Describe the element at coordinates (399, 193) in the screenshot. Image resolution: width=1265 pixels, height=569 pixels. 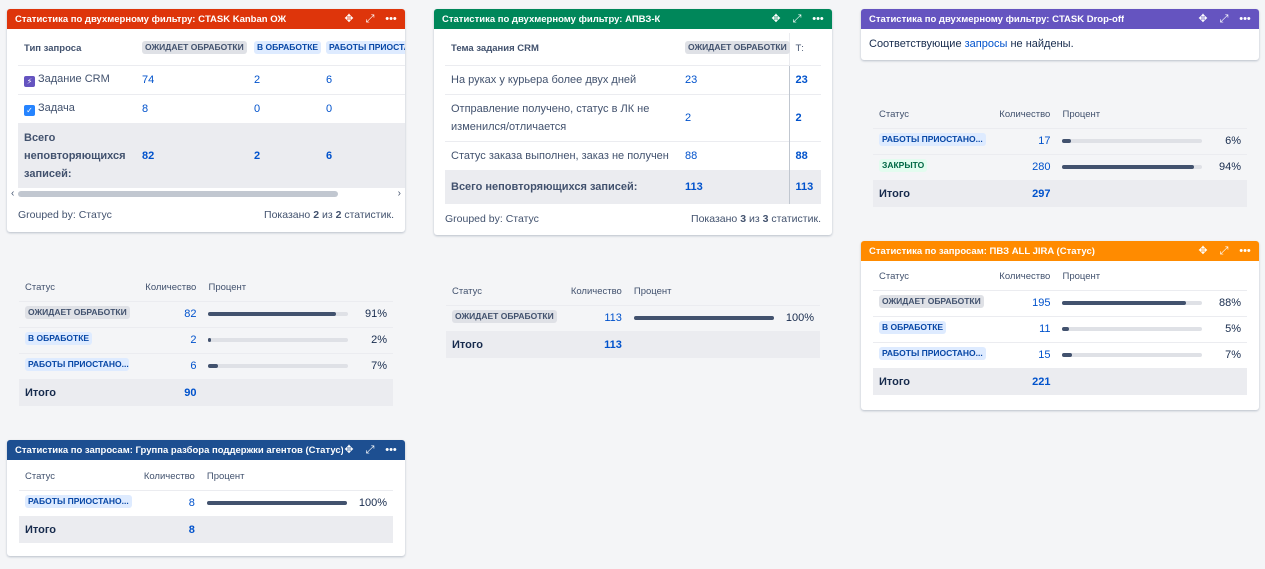
I see `scroll-right-icon: ›` at that location.